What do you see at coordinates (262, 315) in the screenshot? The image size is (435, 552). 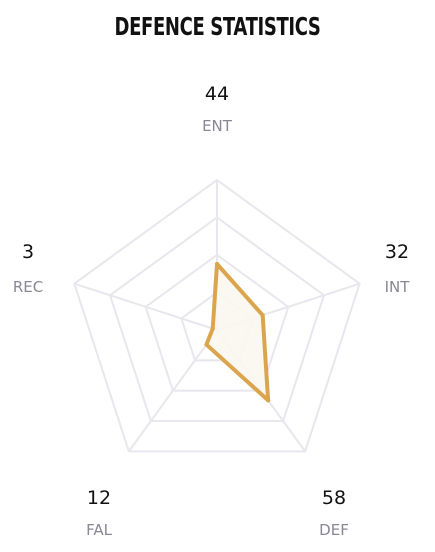 I see `data-point-int` at bounding box center [262, 315].